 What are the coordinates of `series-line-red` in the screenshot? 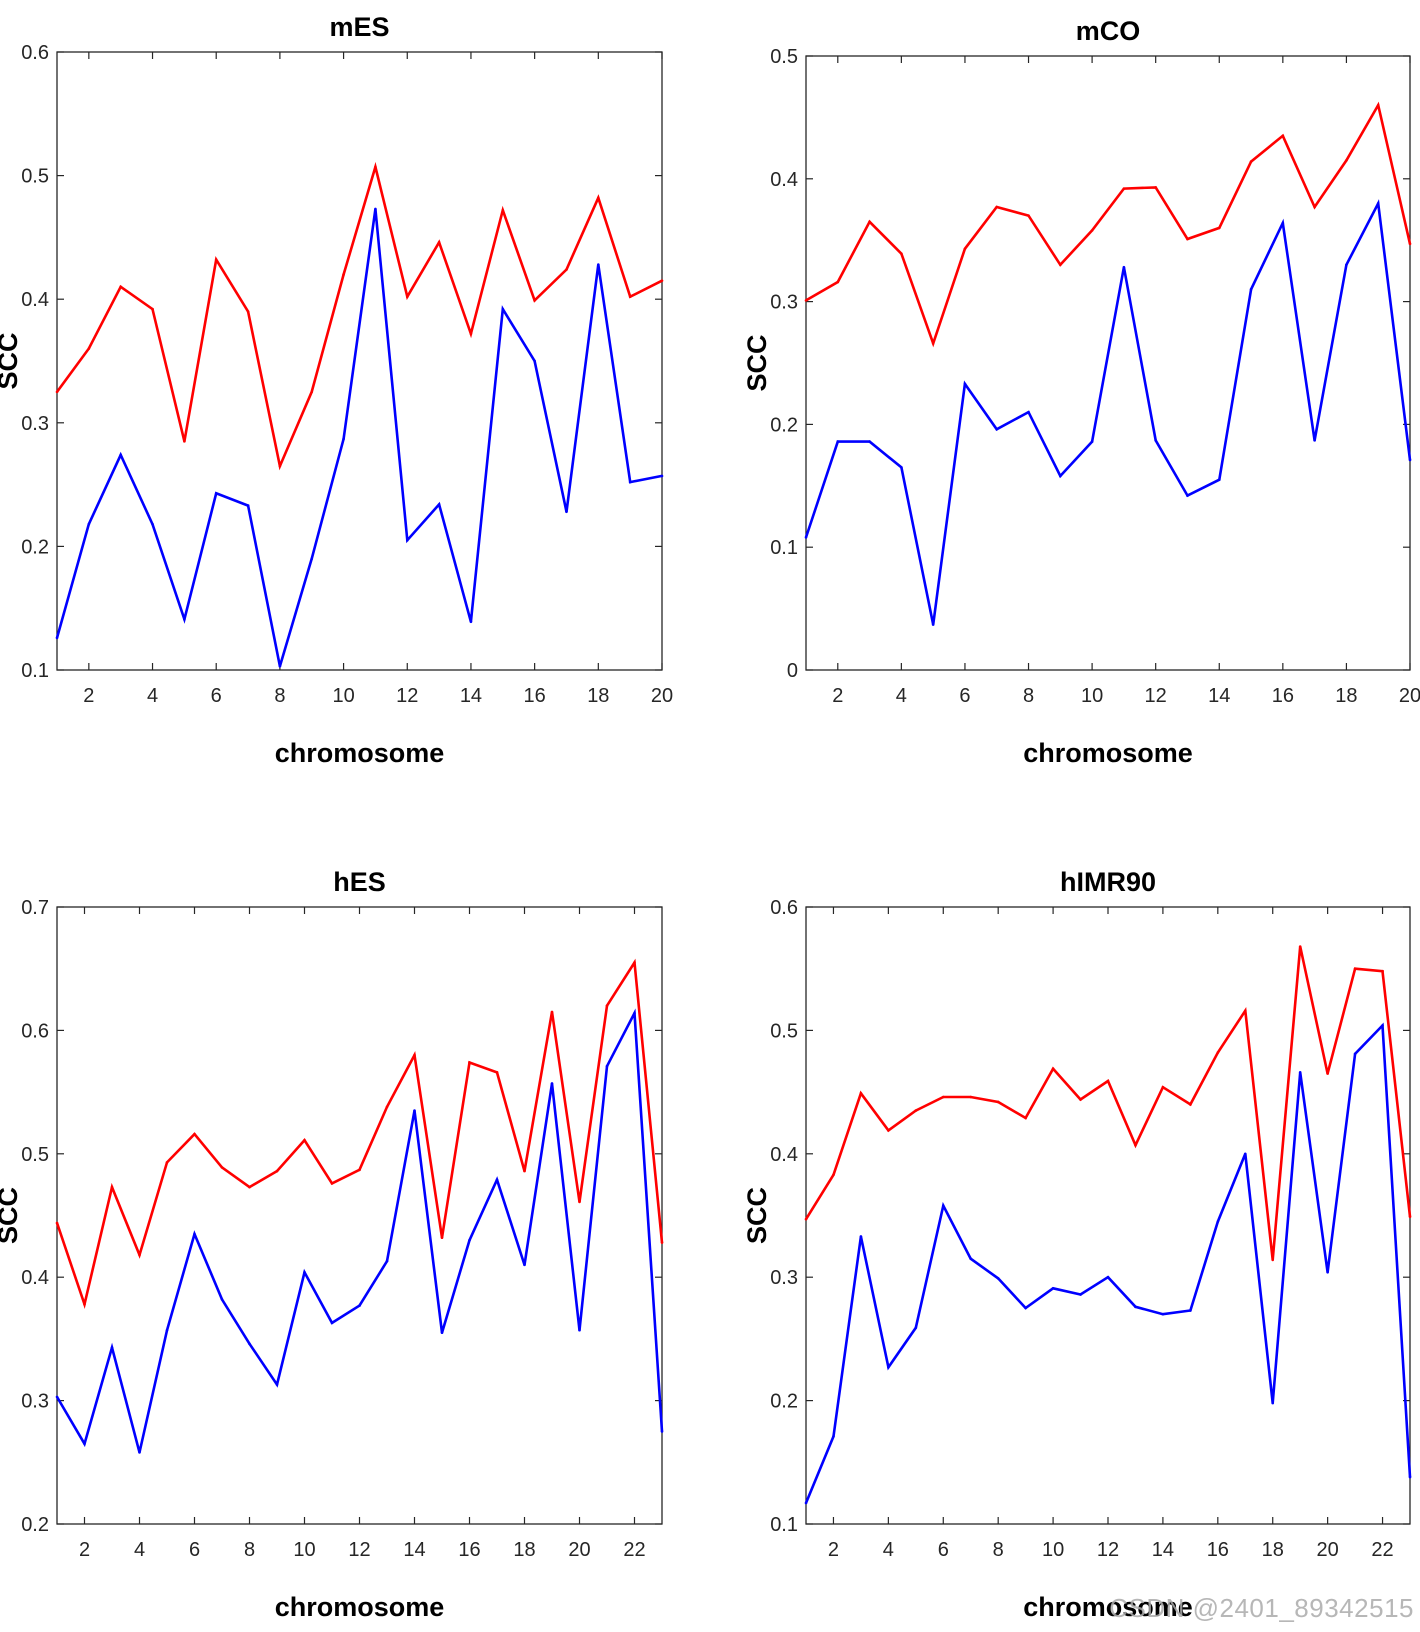 It's located at (1108, 224).